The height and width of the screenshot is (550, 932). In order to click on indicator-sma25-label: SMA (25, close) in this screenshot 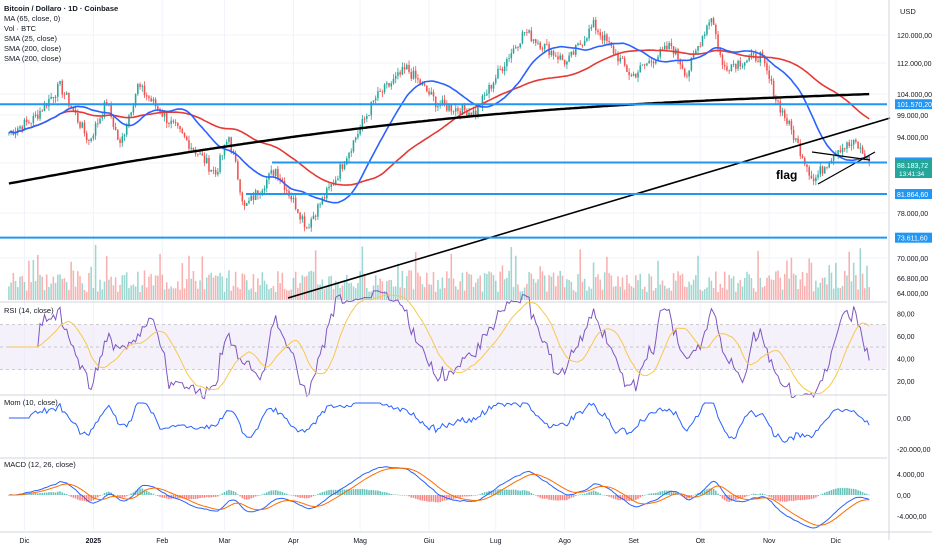, I will do `click(30, 38)`.